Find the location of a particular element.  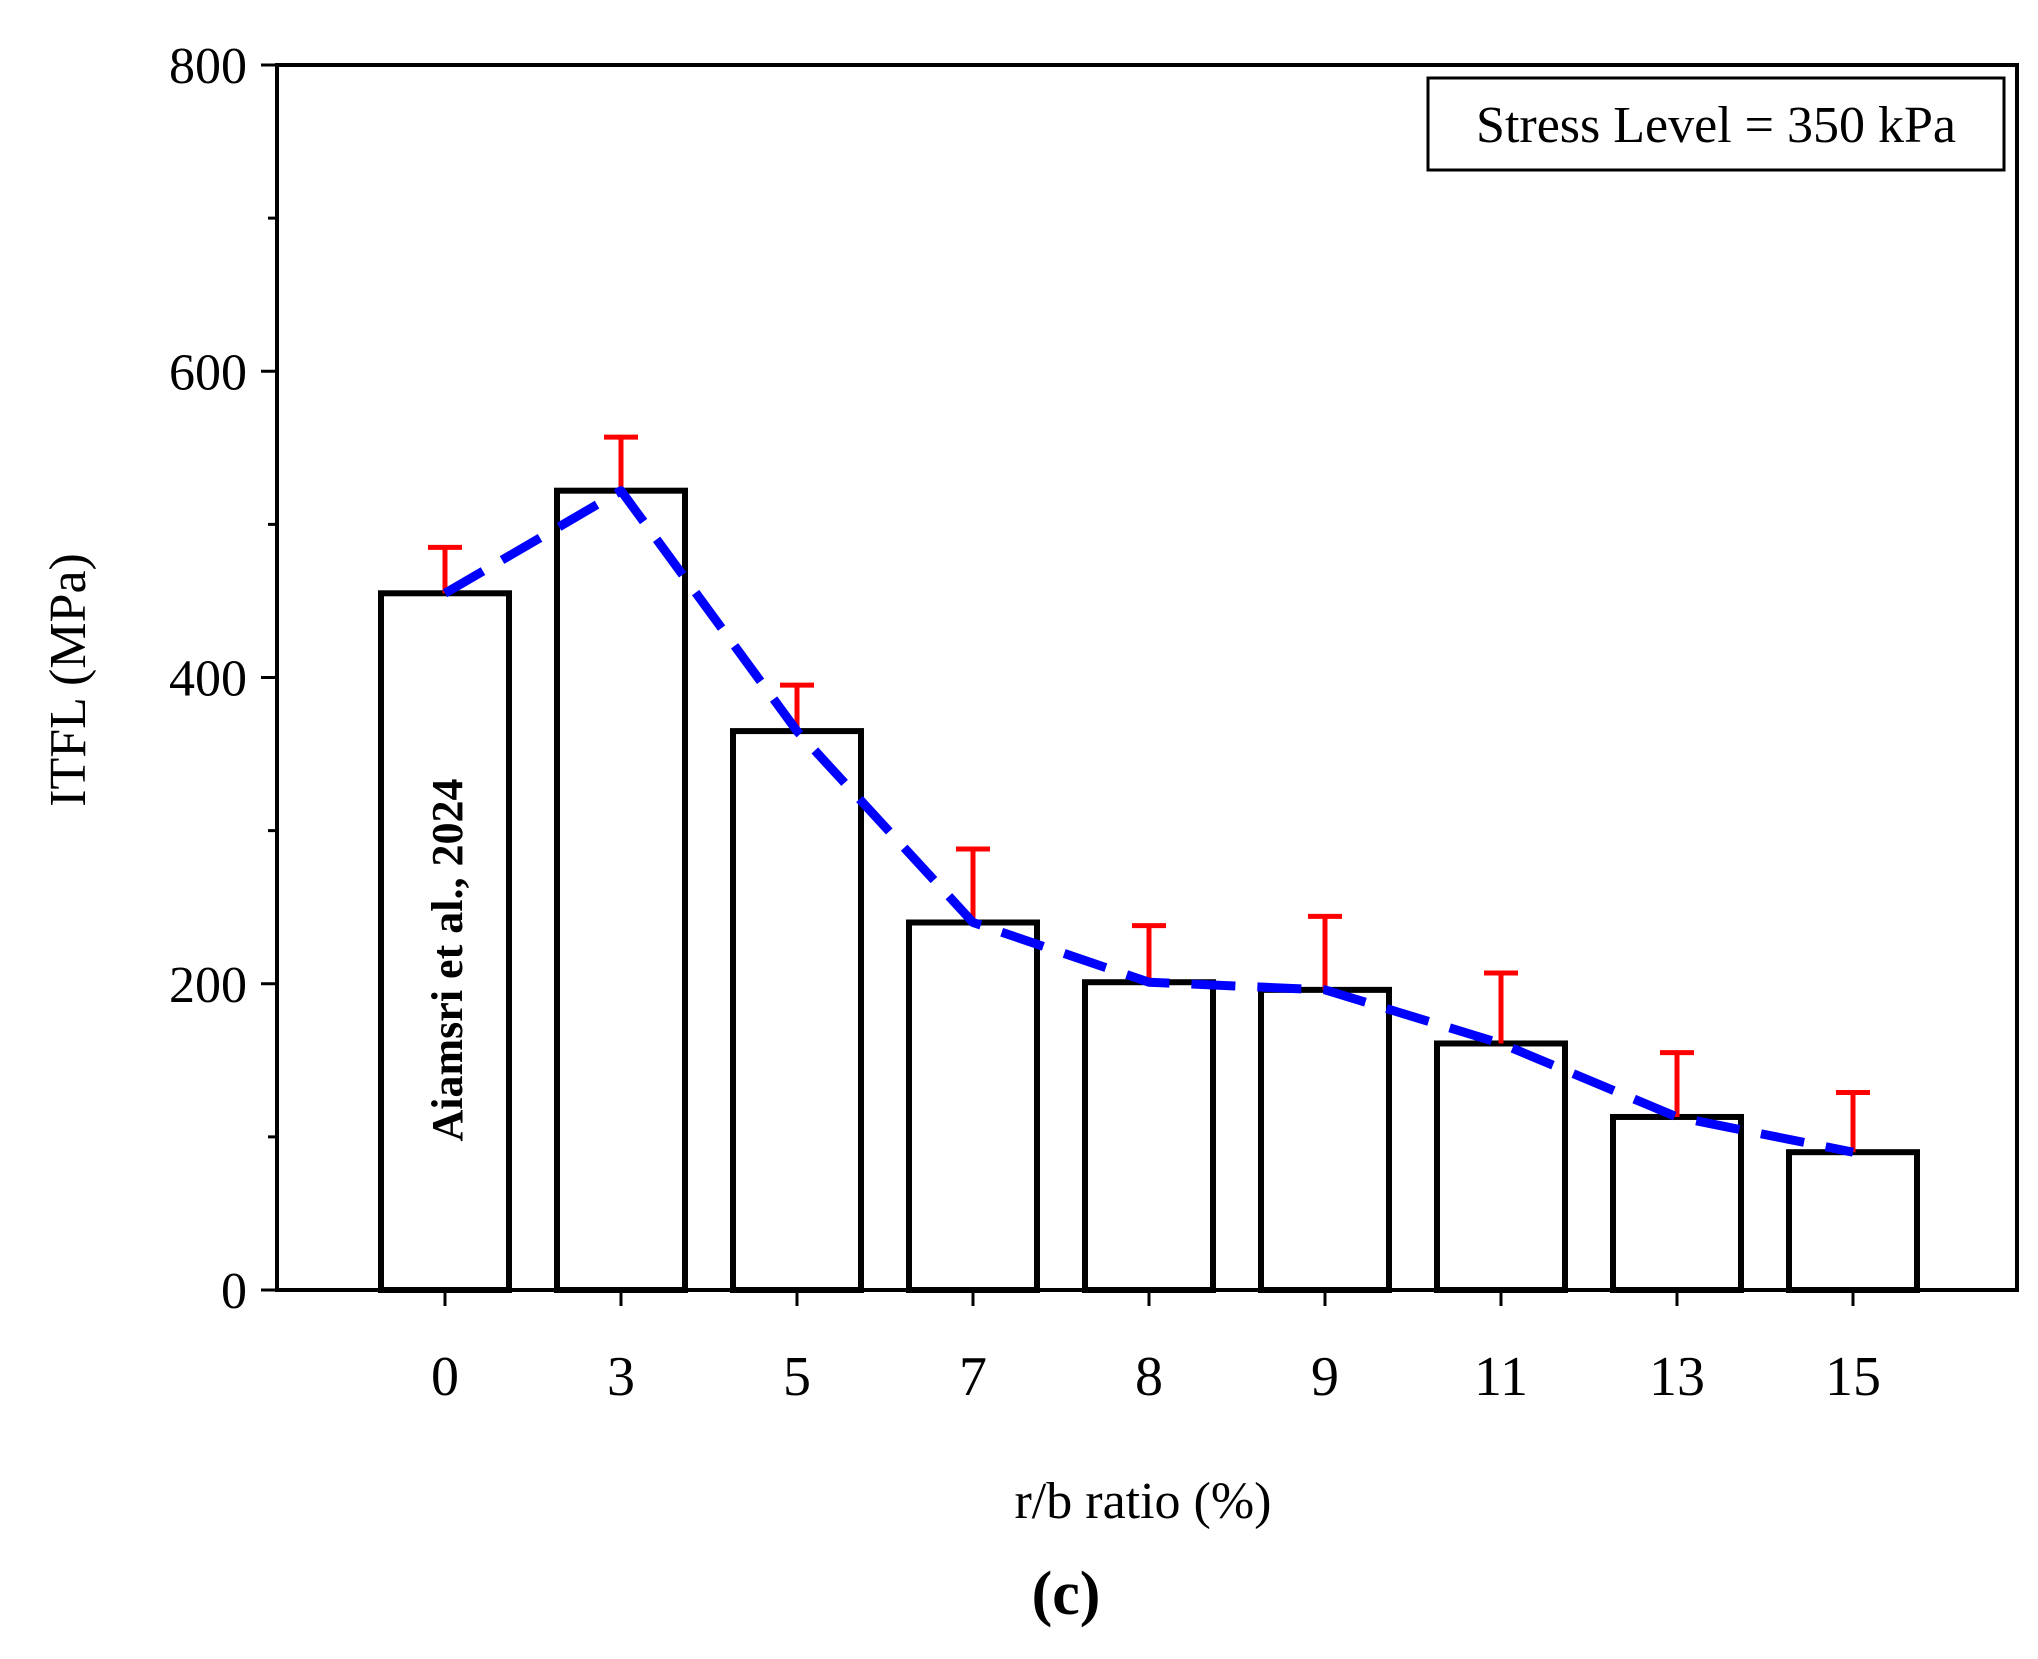

x-tick-label: 8 is located at coordinates (1149, 1377).